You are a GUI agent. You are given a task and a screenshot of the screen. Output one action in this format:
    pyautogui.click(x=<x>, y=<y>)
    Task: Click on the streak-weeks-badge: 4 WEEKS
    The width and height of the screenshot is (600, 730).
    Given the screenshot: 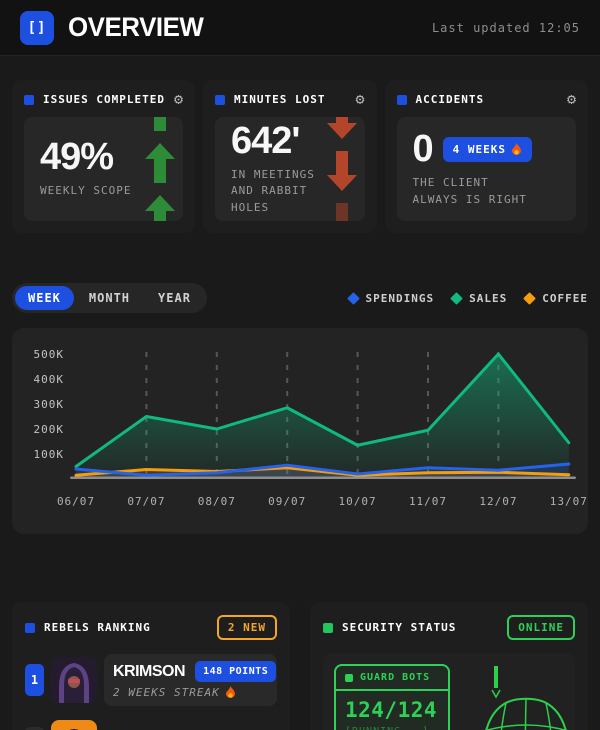 What is the action you would take?
    pyautogui.click(x=487, y=149)
    